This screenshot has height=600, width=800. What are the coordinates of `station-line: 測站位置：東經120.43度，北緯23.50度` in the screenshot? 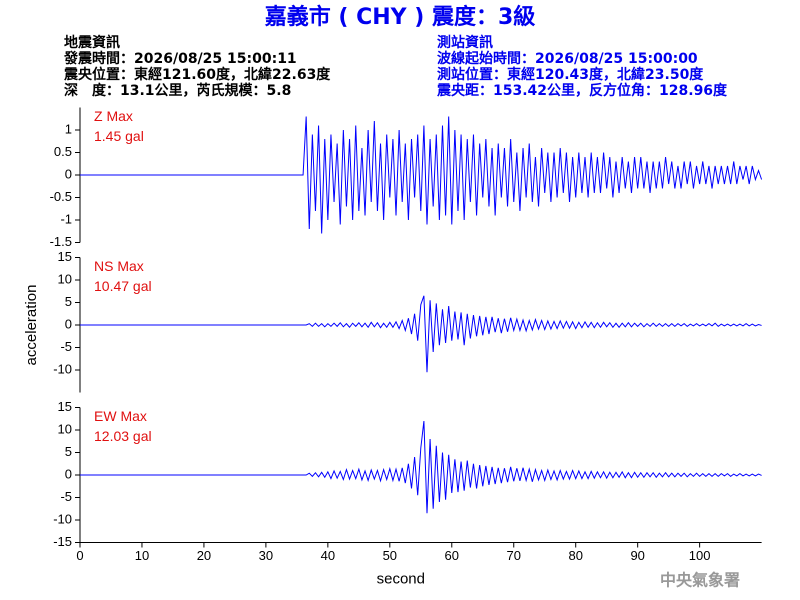 It's located at (570, 74).